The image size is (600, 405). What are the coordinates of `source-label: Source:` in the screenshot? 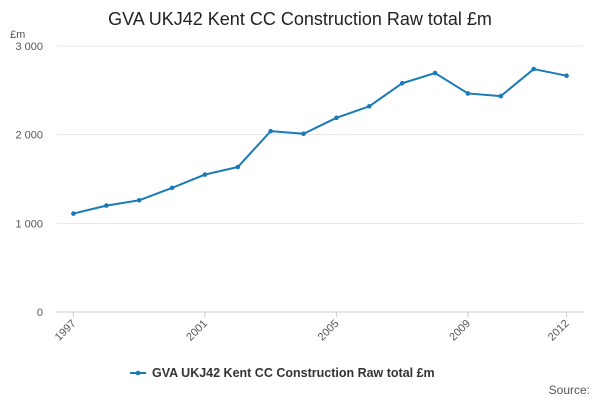 It's located at (569, 390).